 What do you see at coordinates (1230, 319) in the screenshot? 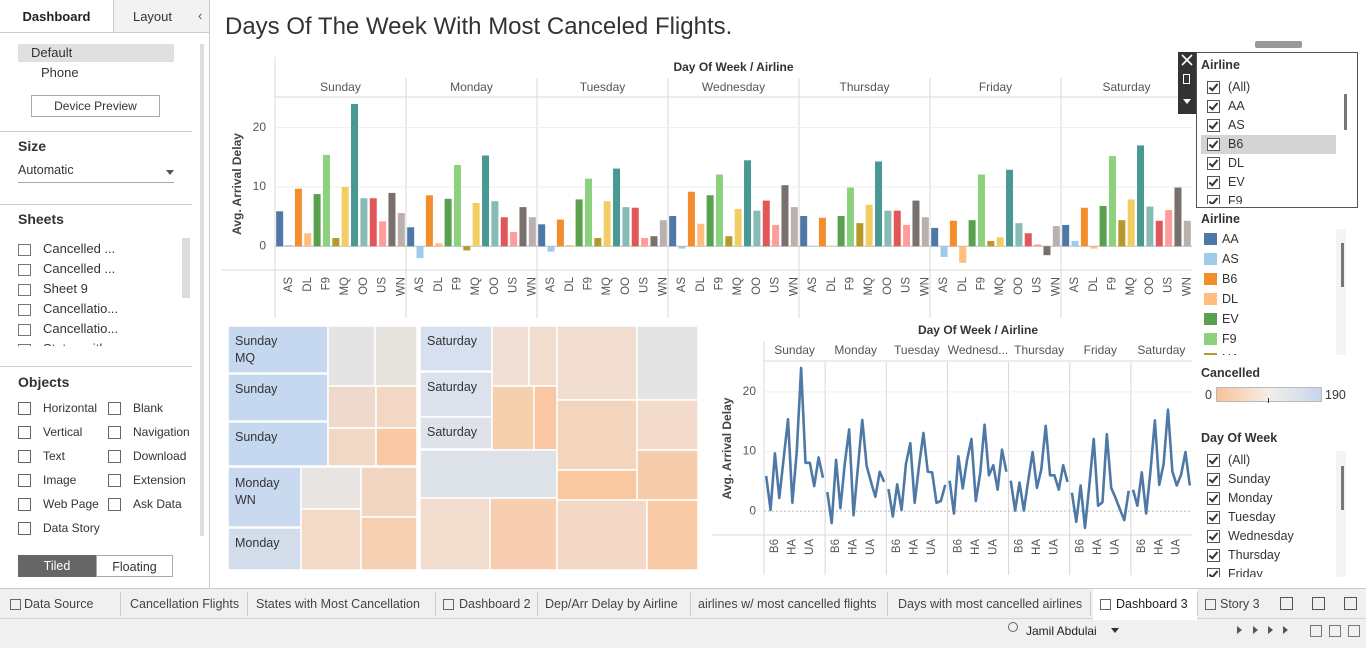
I see `legend-entry: EV` at bounding box center [1230, 319].